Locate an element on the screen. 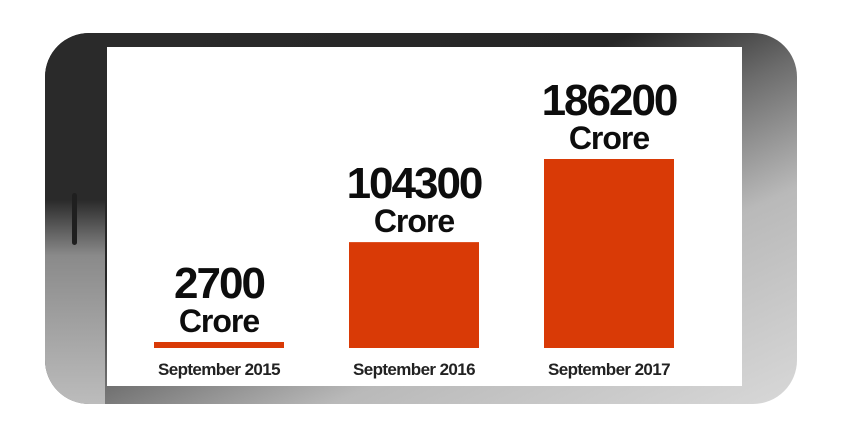 The width and height of the screenshot is (845, 440). data-label-unit-2: Crore is located at coordinates (414, 221).